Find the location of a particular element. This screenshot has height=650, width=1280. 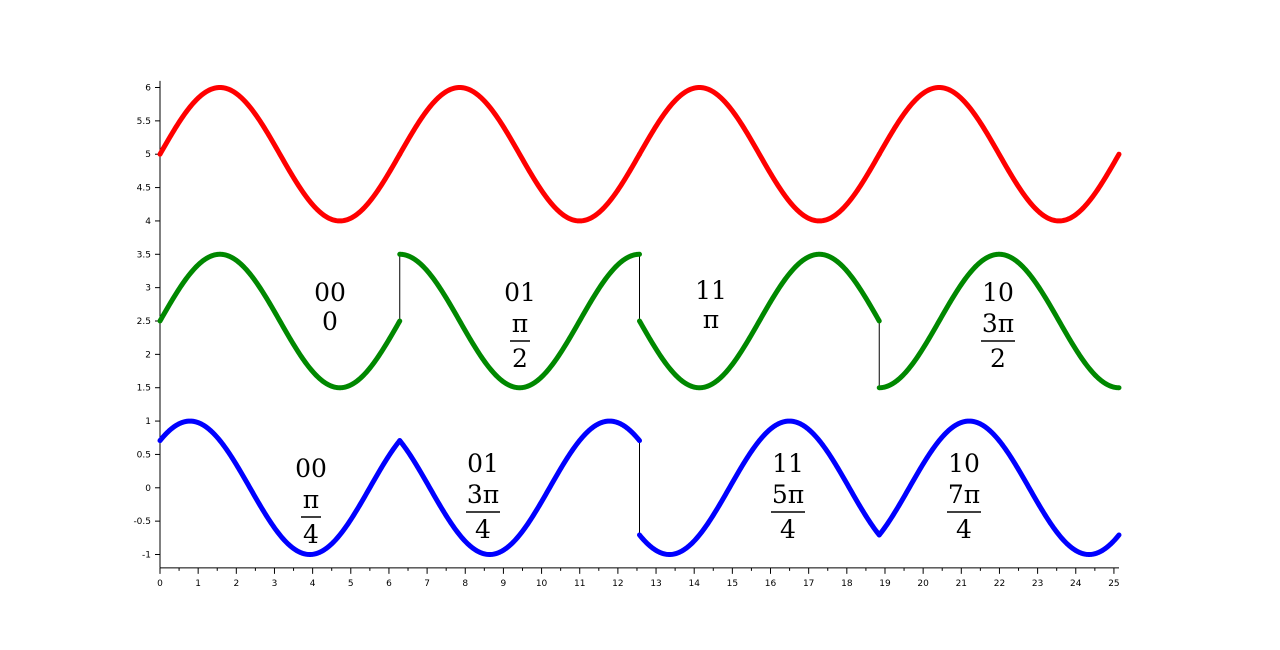

x-tick-label: 4 is located at coordinates (313, 584).